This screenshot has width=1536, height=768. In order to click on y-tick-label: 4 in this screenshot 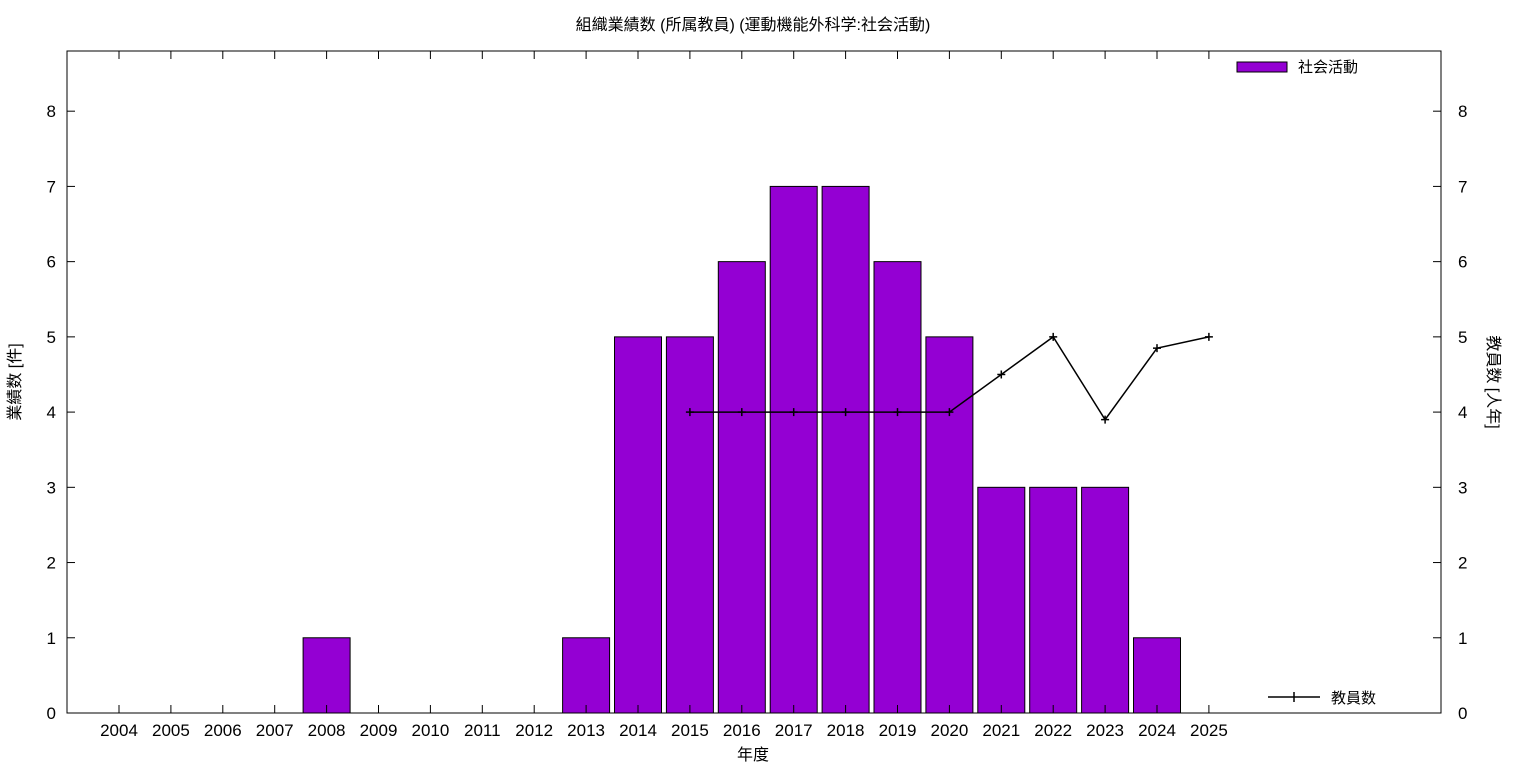, I will do `click(51, 412)`.